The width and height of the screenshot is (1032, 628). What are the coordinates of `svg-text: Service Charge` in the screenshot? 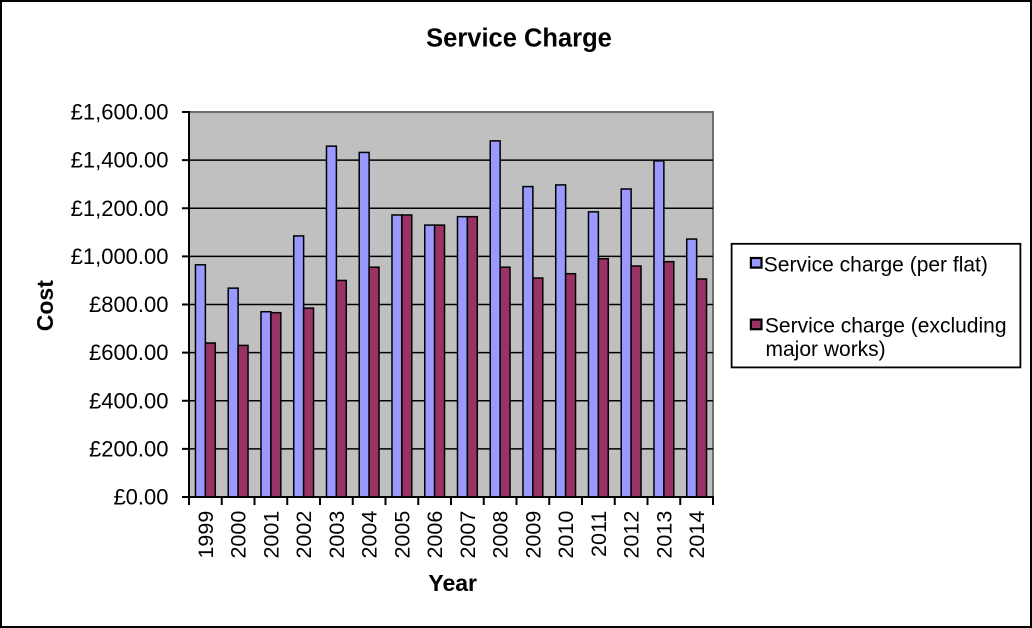 It's located at (519, 39).